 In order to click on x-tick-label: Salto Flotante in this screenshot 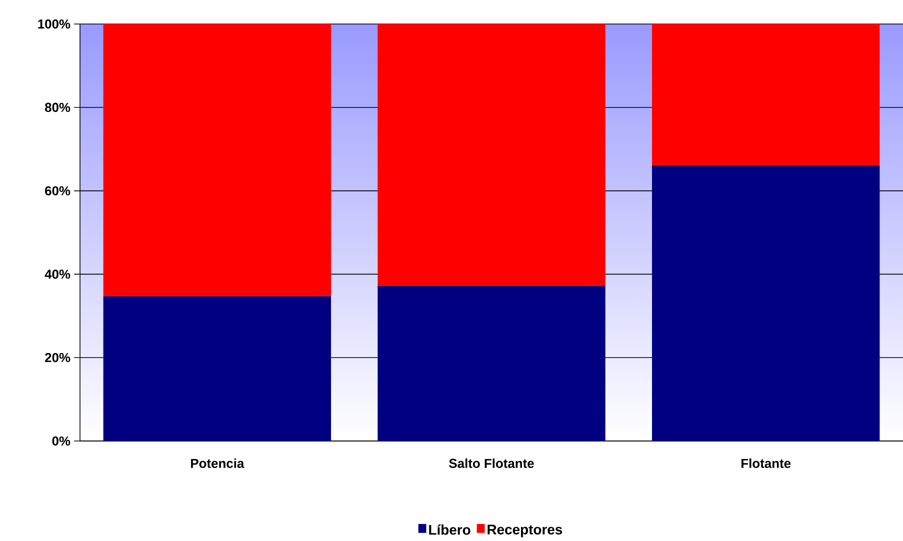, I will do `click(491, 463)`.